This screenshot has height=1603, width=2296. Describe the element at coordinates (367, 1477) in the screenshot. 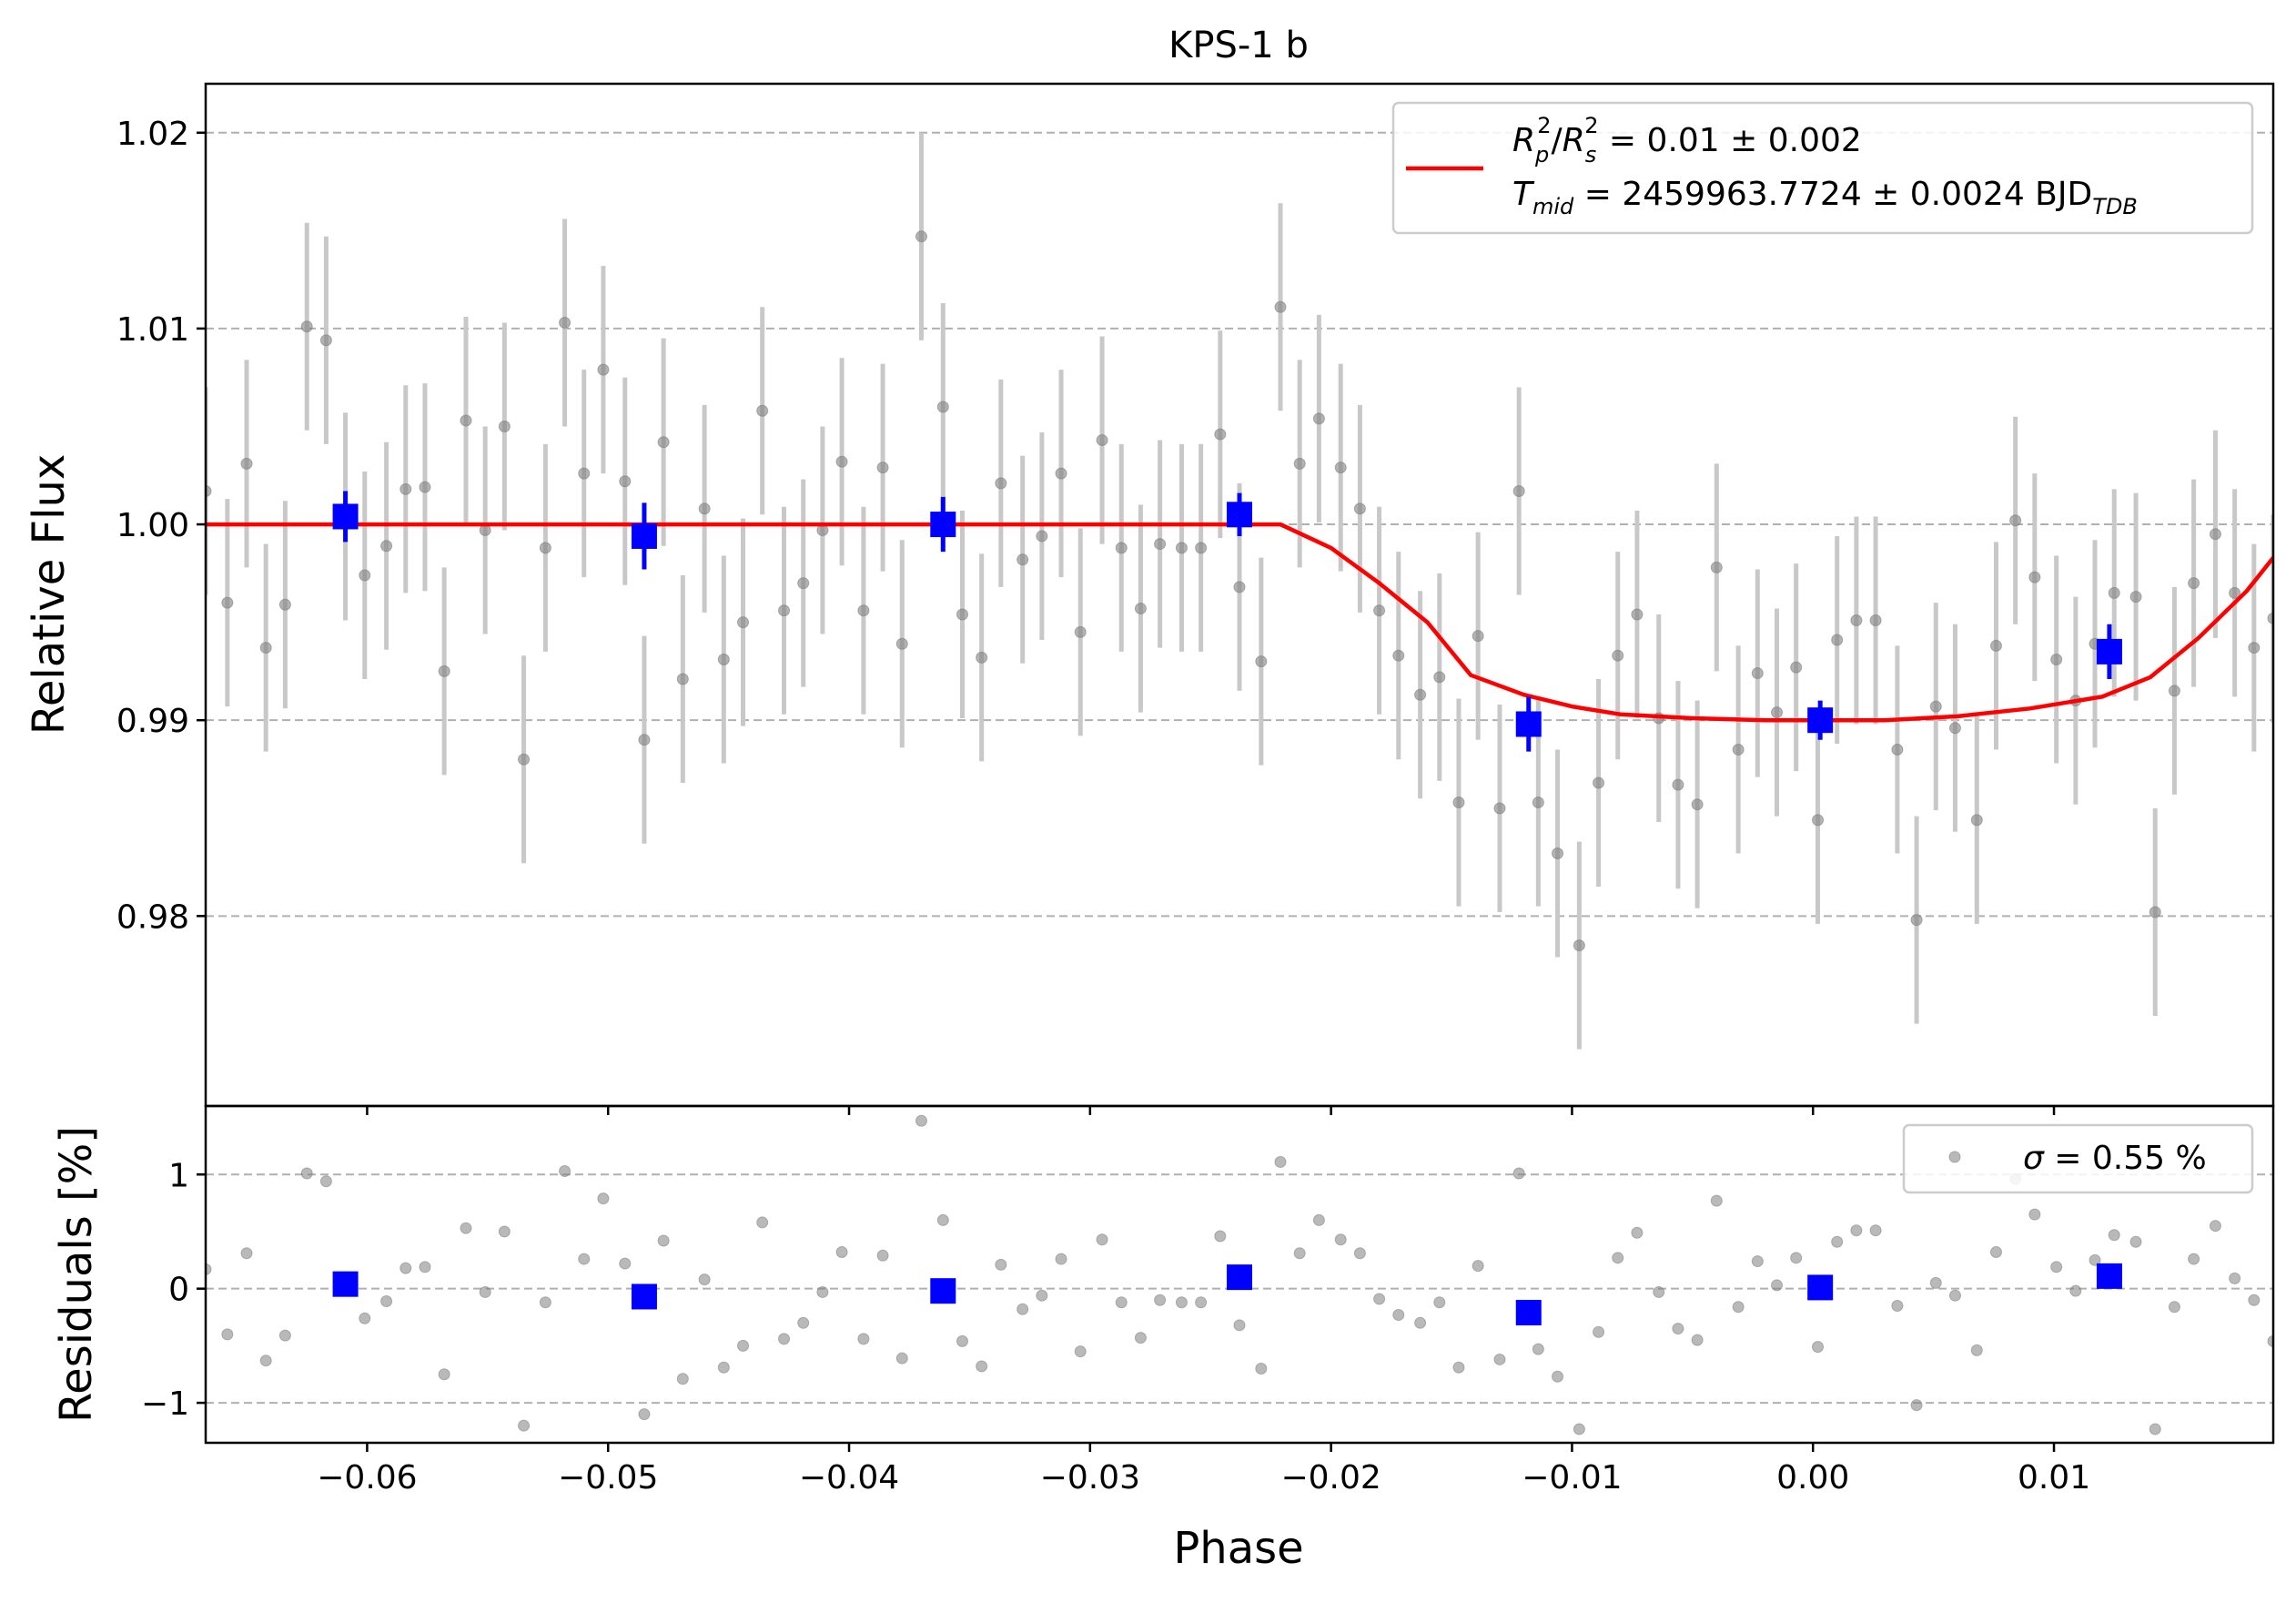

I see `x-tick-label: −0.06` at that location.